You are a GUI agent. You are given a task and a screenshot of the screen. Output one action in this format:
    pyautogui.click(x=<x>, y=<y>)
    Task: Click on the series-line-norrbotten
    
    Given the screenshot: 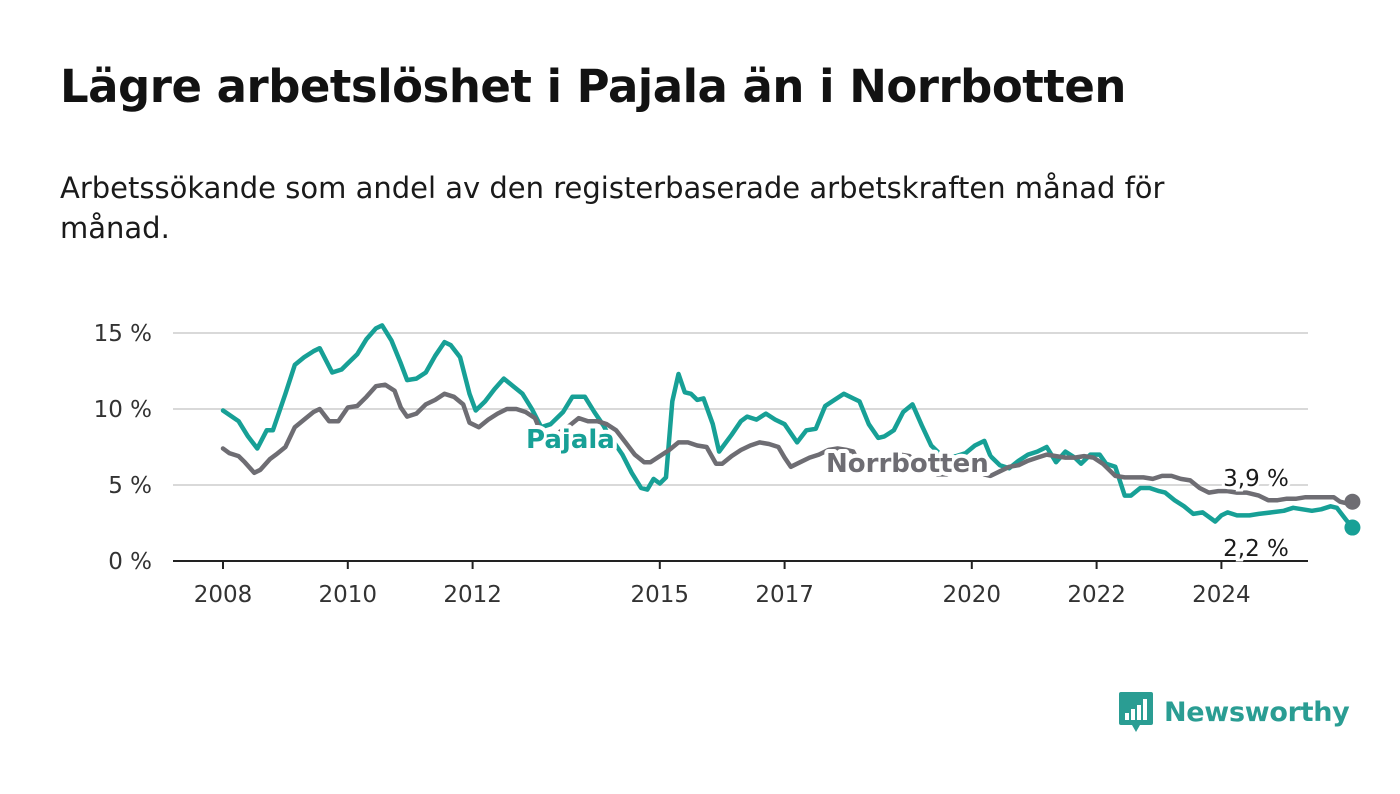 What is the action you would take?
    pyautogui.click(x=787, y=444)
    